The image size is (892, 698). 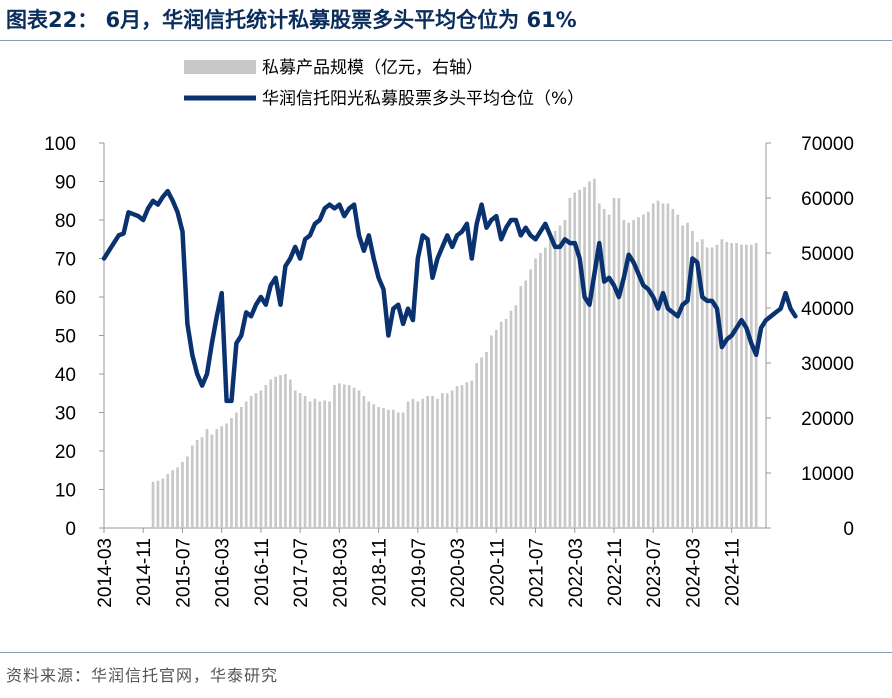 I want to click on right-tick-label: 0, so click(x=848, y=529).